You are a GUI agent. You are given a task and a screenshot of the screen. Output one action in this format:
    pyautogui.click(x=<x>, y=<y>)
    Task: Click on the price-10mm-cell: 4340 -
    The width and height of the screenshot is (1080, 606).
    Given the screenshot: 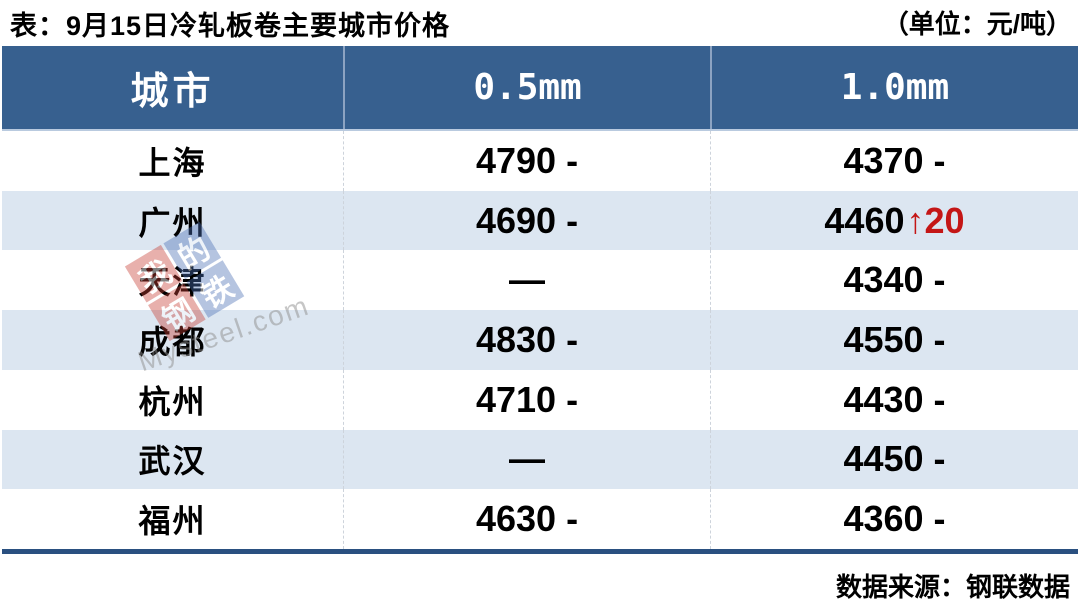 What is the action you would take?
    pyautogui.click(x=893, y=280)
    